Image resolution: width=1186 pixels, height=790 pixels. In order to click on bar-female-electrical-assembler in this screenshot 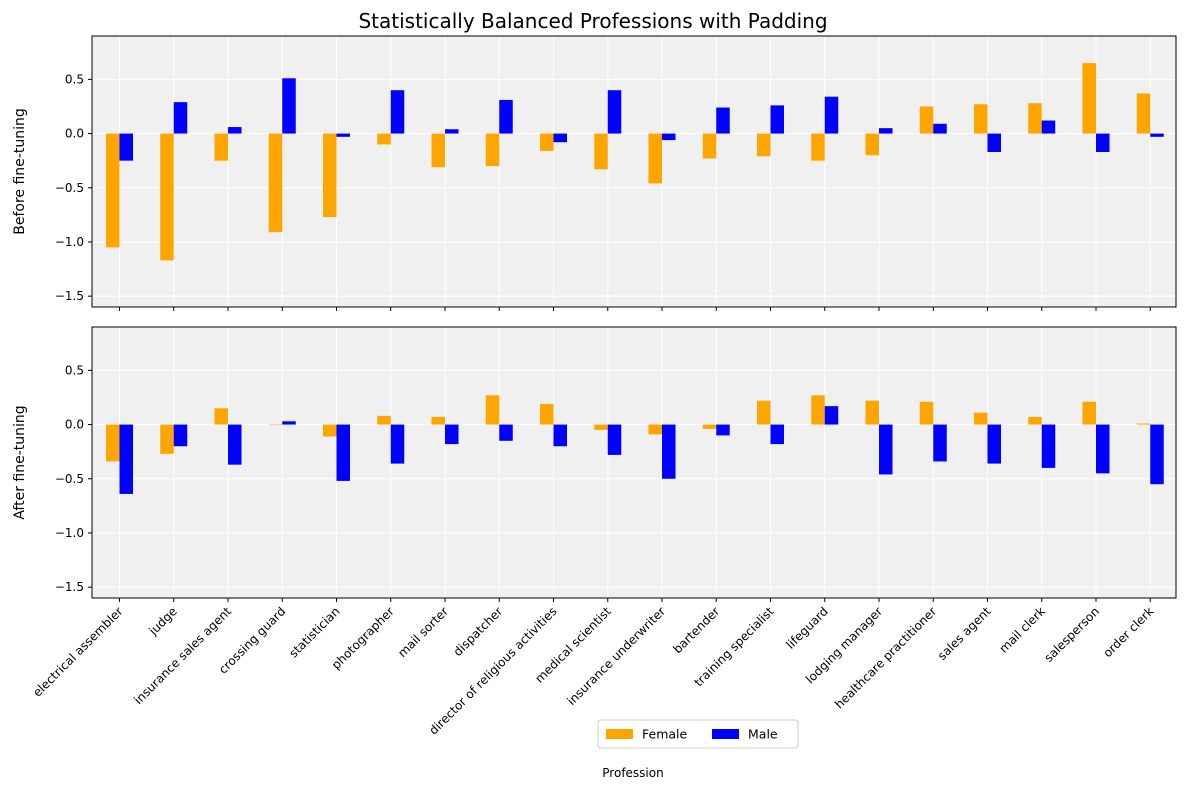, I will do `click(113, 190)`.